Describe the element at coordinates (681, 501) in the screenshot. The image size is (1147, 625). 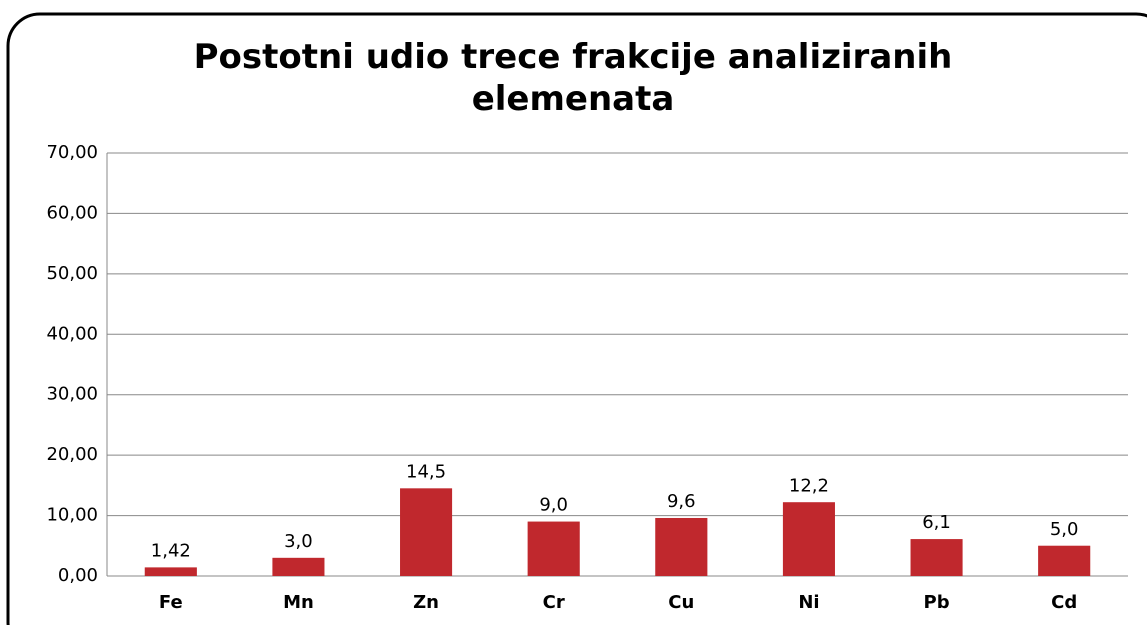
I see `value-label: 9,6` at that location.